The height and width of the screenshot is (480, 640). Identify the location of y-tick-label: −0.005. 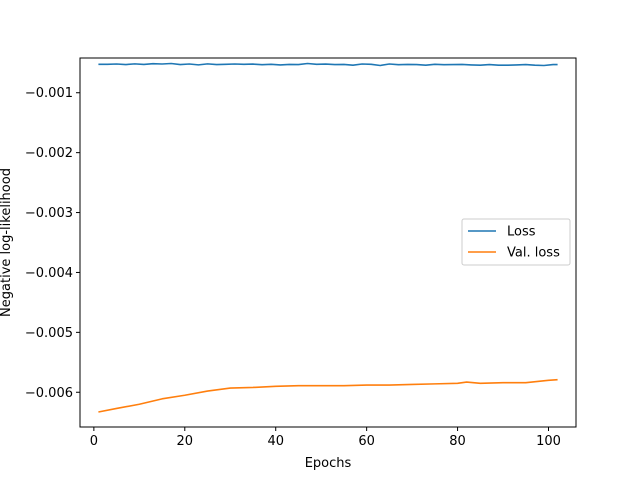
(49, 333).